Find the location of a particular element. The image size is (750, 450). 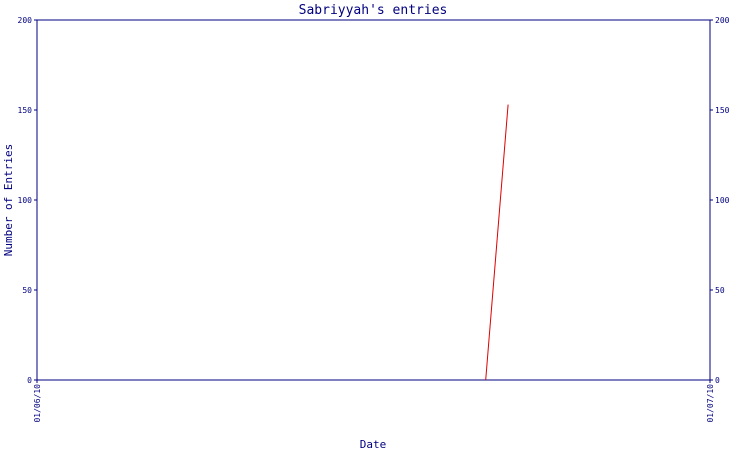

y-tick-label-right: 100 is located at coordinates (722, 200).